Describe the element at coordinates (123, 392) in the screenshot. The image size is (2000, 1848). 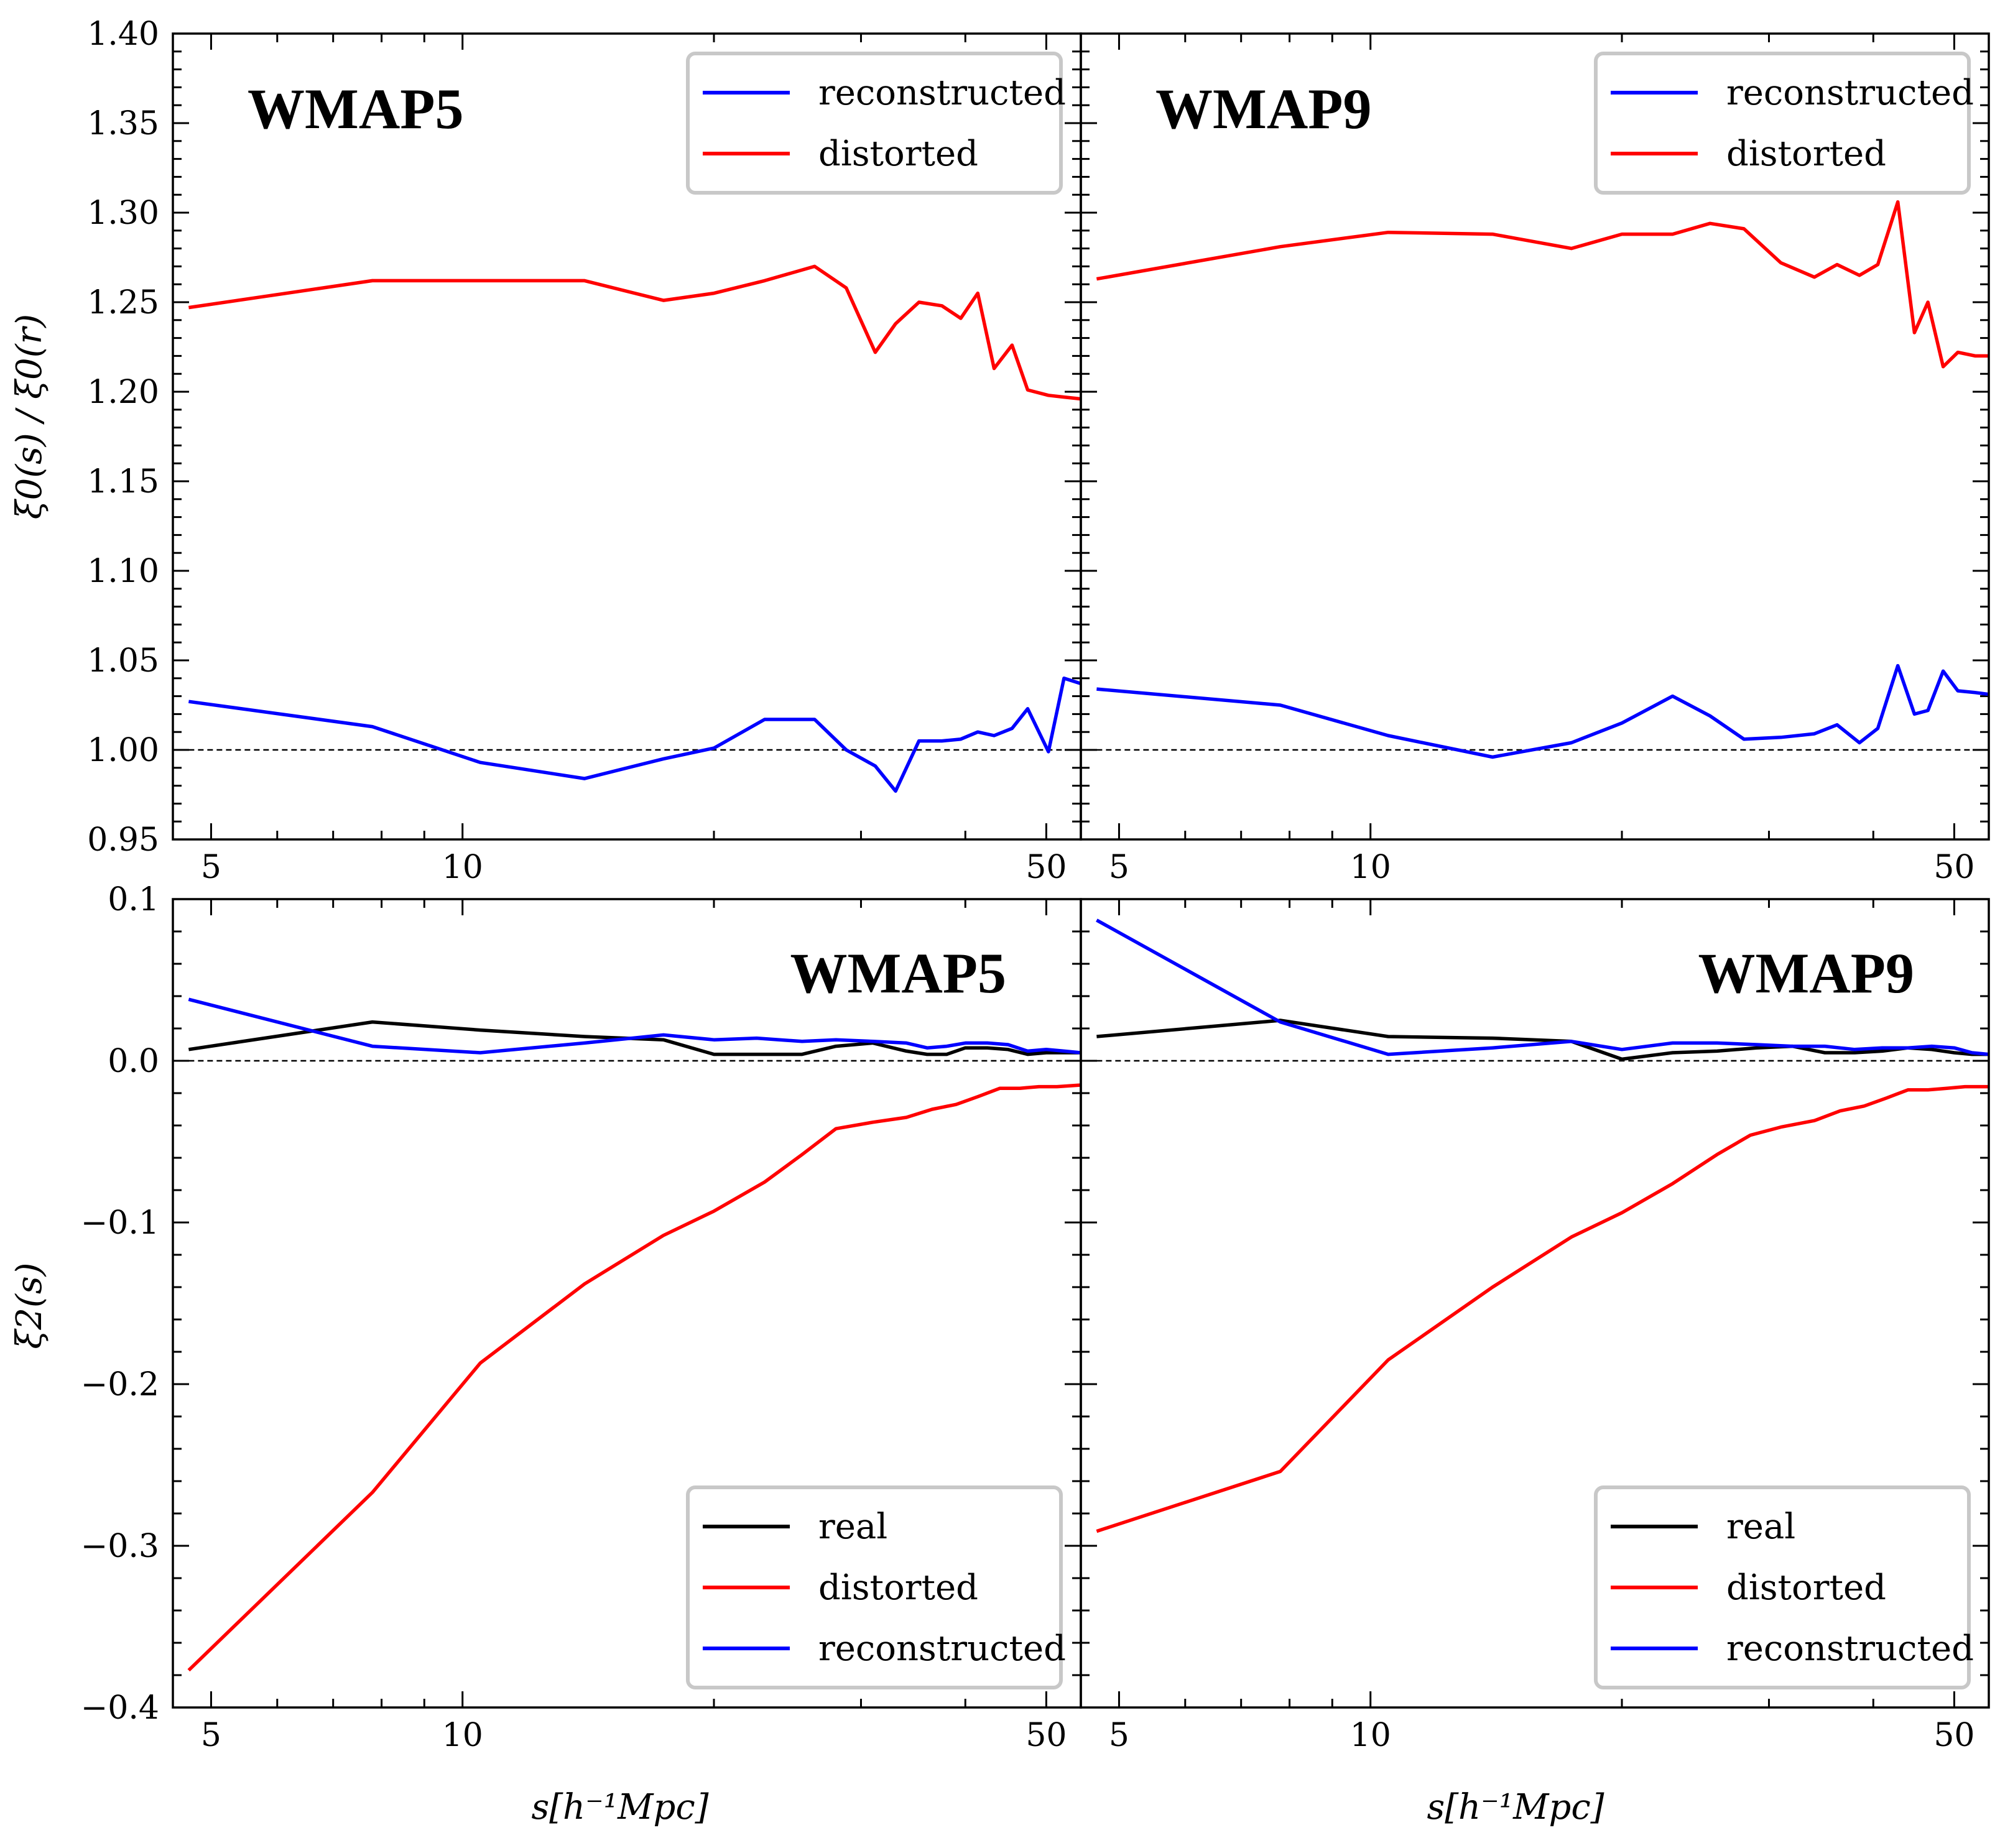
I see `y-tick-label: 1.20` at that location.